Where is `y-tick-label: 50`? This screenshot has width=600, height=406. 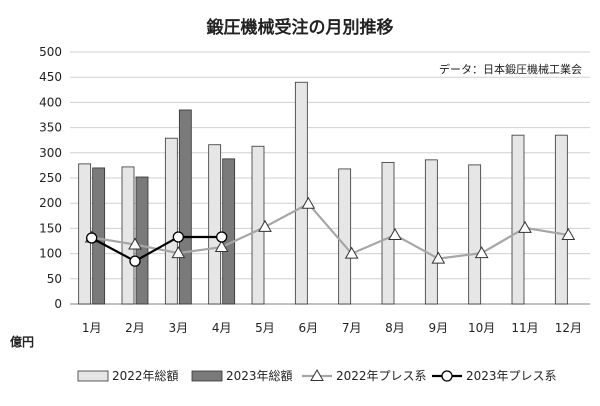
y-tick-label: 50 is located at coordinates (54, 279).